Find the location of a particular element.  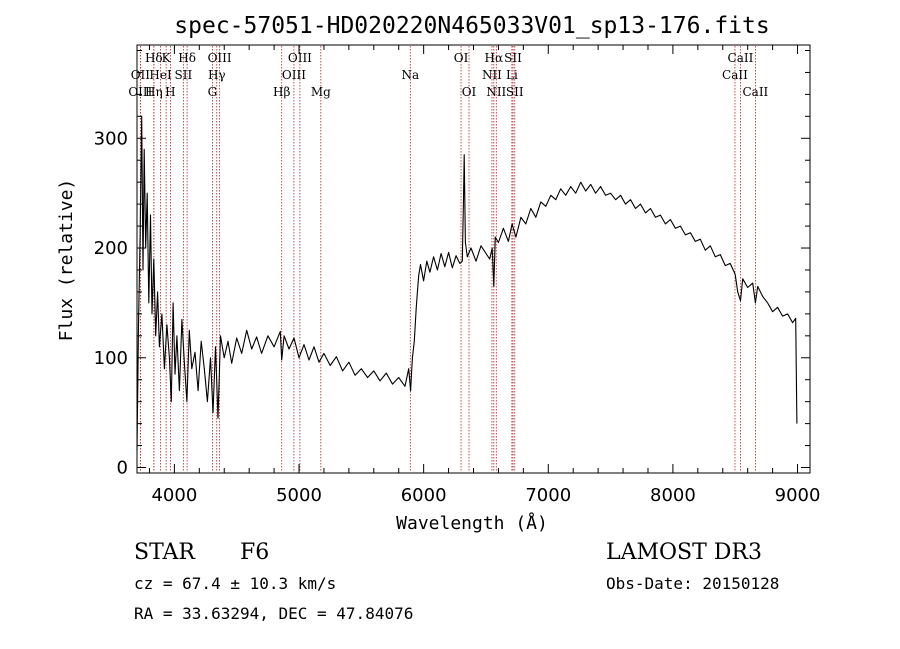

redshift-velocity: cz = 67.4 ± 10.3 km/s is located at coordinates (235, 583).